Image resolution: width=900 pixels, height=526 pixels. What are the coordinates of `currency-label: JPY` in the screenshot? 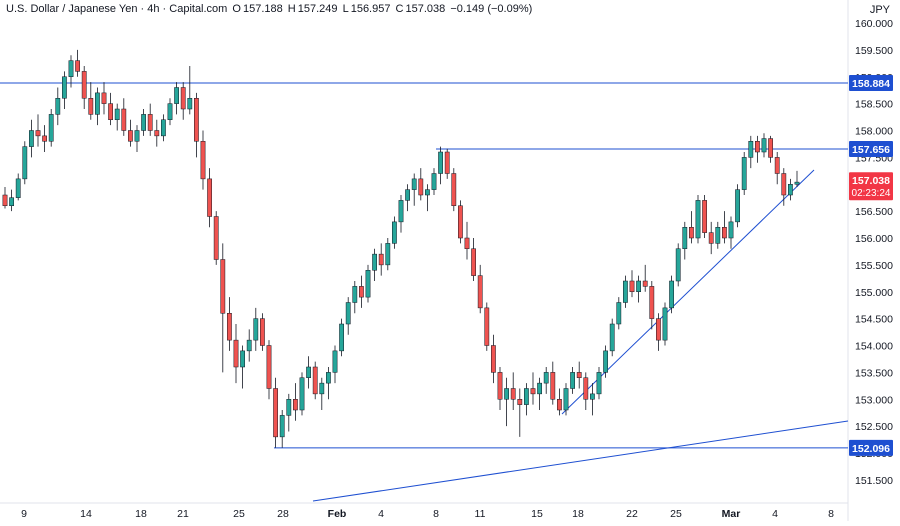 It's located at (879, 10).